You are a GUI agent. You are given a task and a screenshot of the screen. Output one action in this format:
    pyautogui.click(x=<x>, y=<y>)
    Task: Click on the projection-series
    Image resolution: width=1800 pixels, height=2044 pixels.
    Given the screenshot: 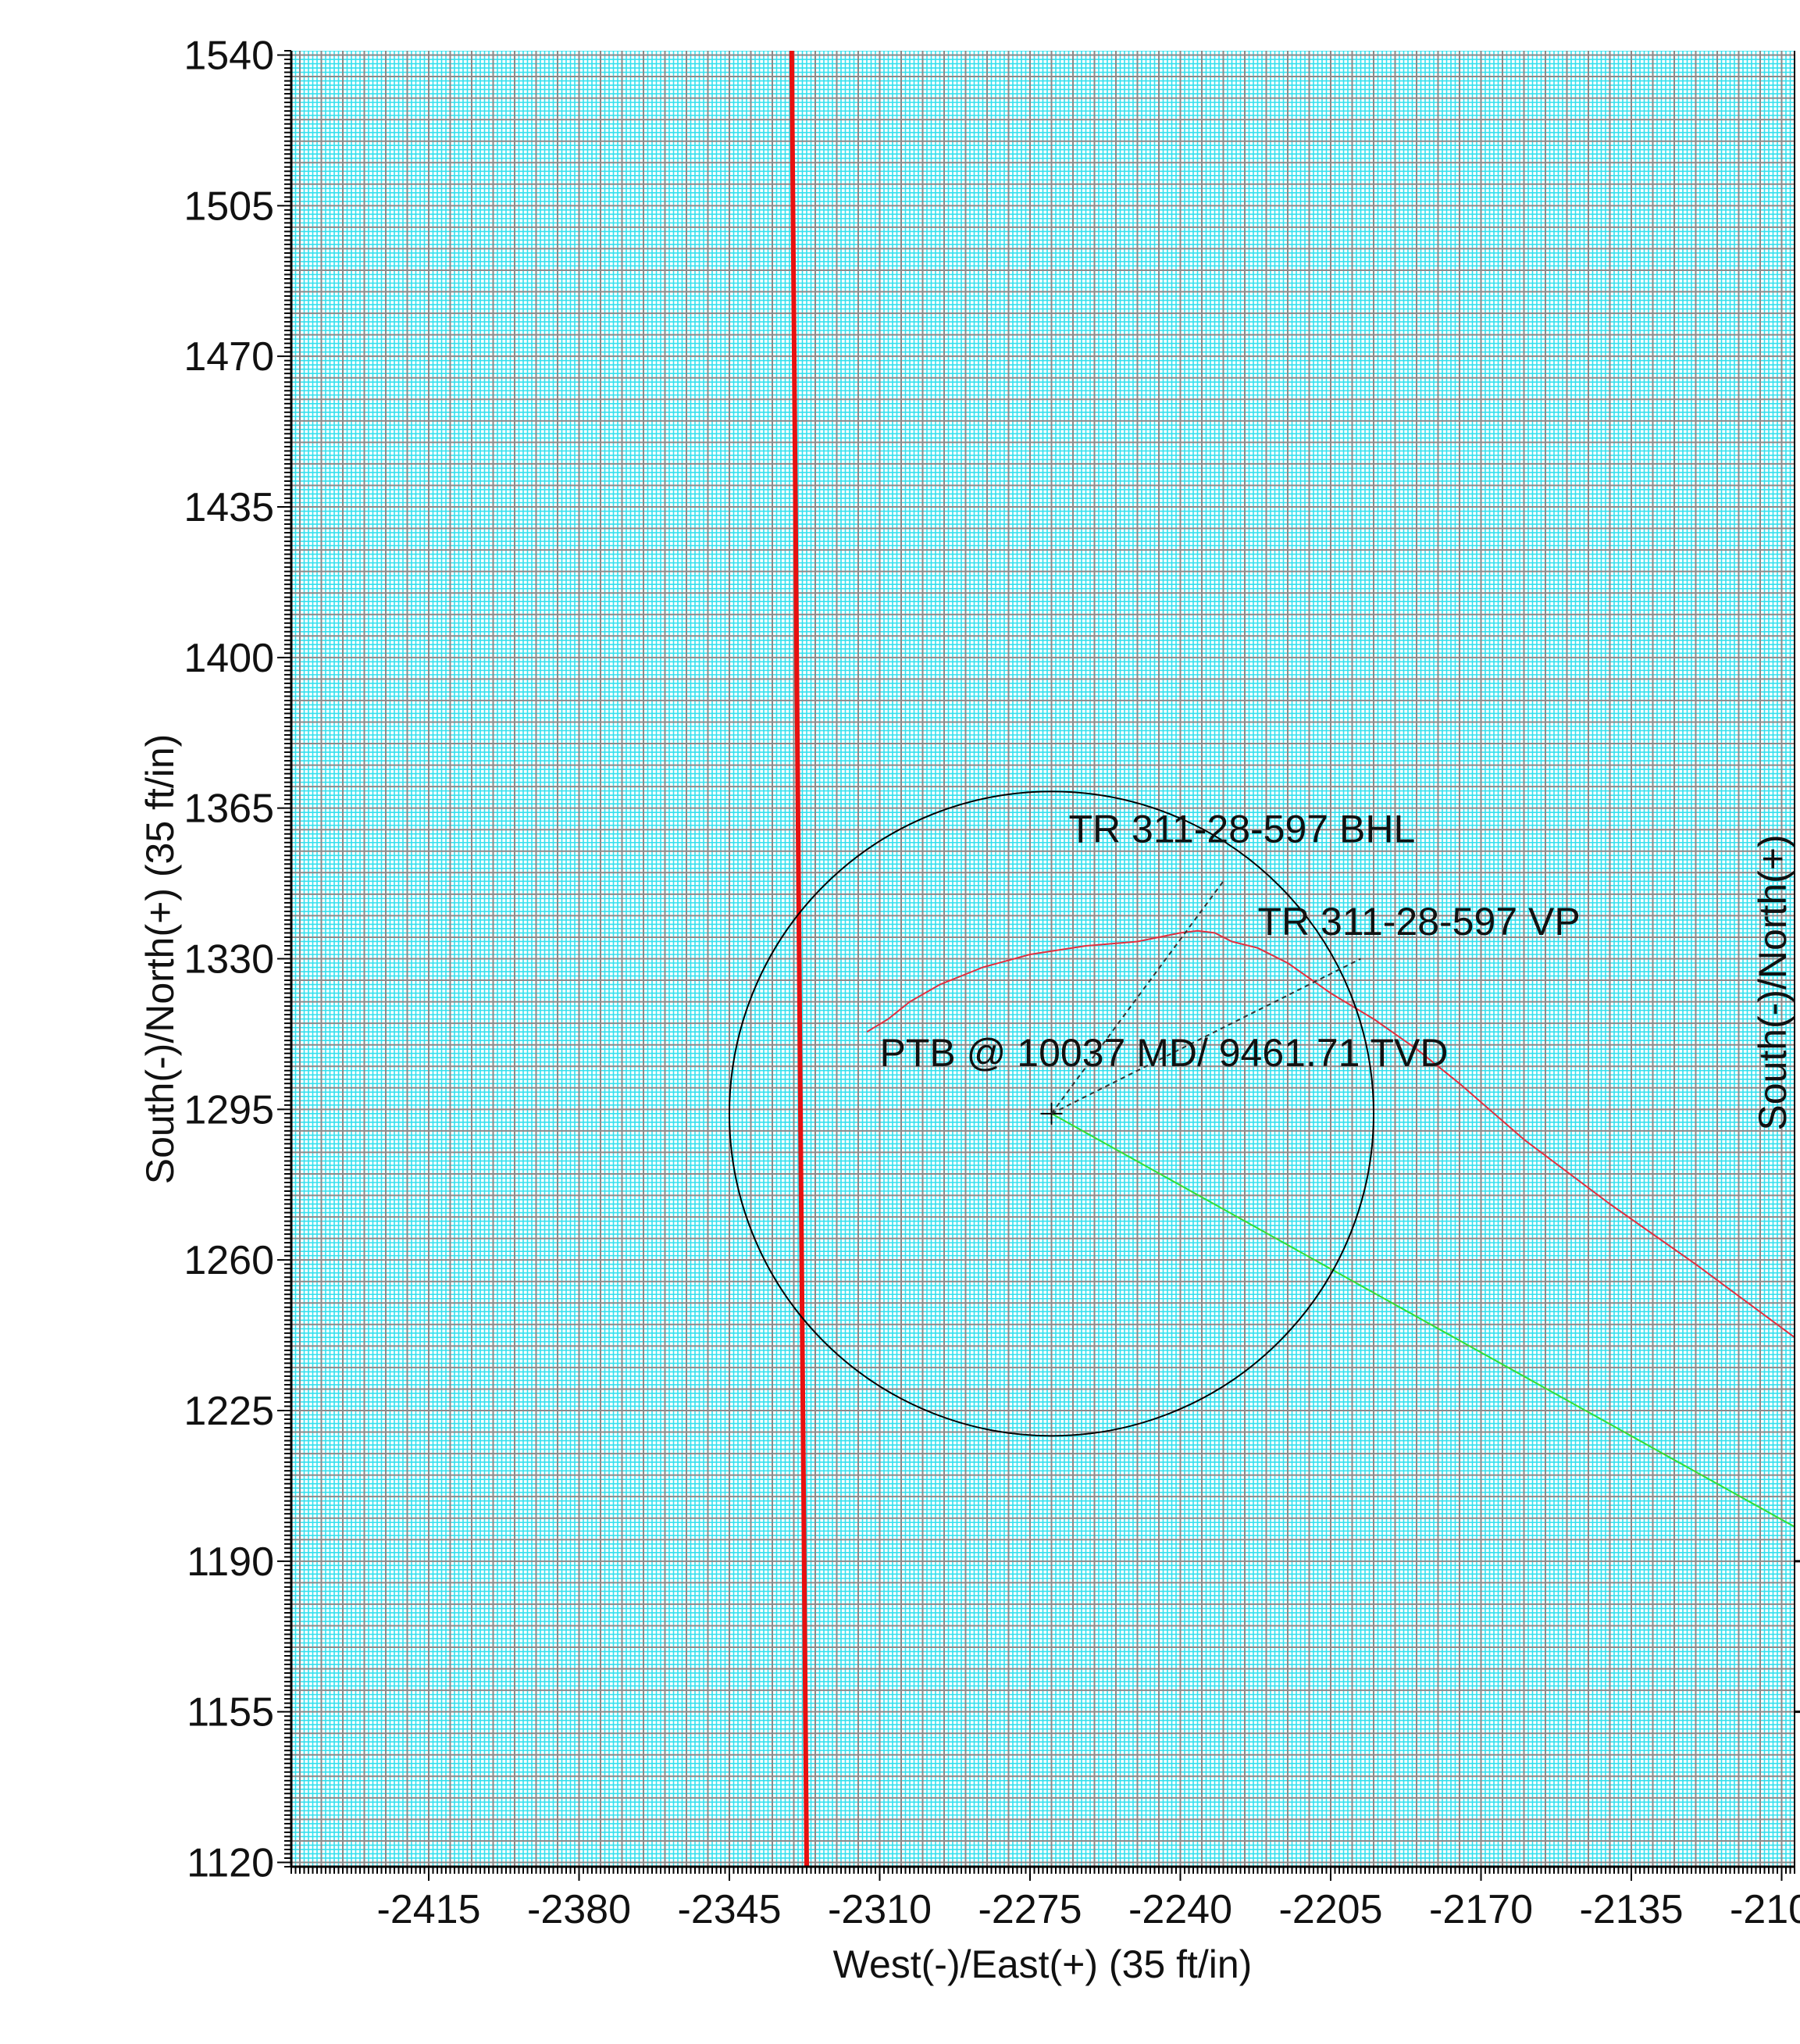 What is the action you would take?
    pyautogui.click(x=1423, y=1320)
    